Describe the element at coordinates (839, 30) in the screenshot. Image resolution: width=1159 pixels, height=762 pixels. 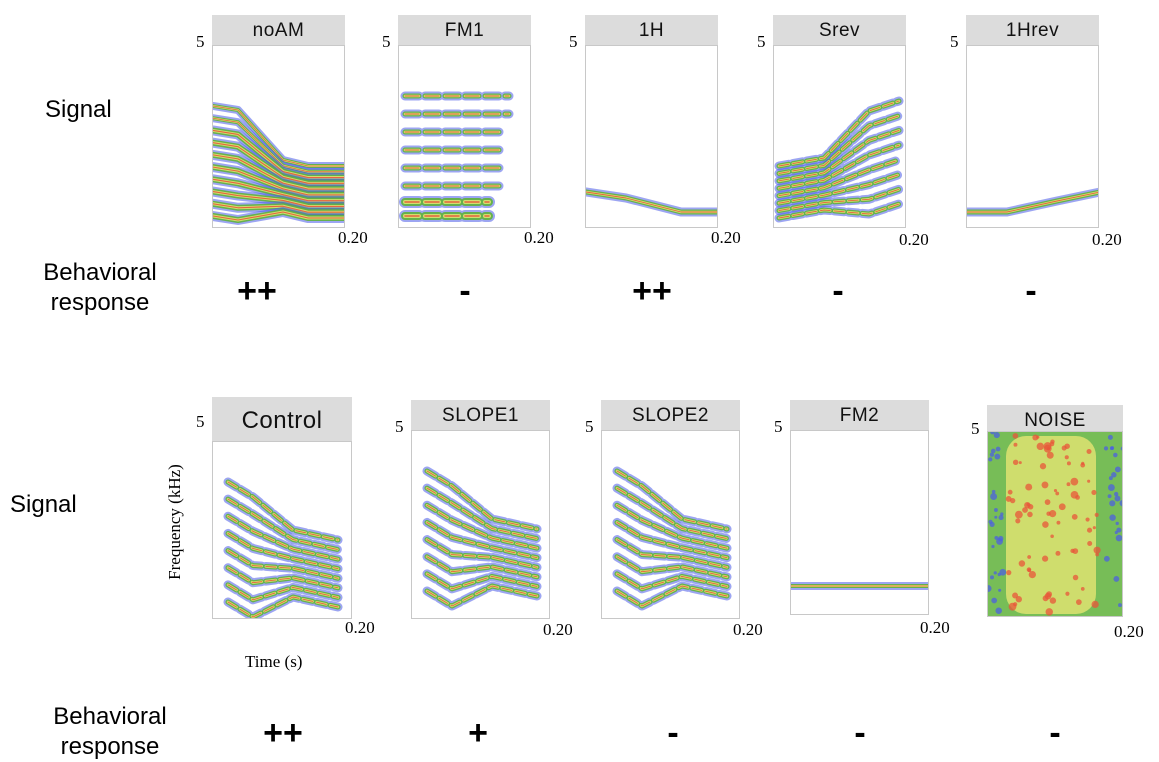
I see `panel-title: Srev` at that location.